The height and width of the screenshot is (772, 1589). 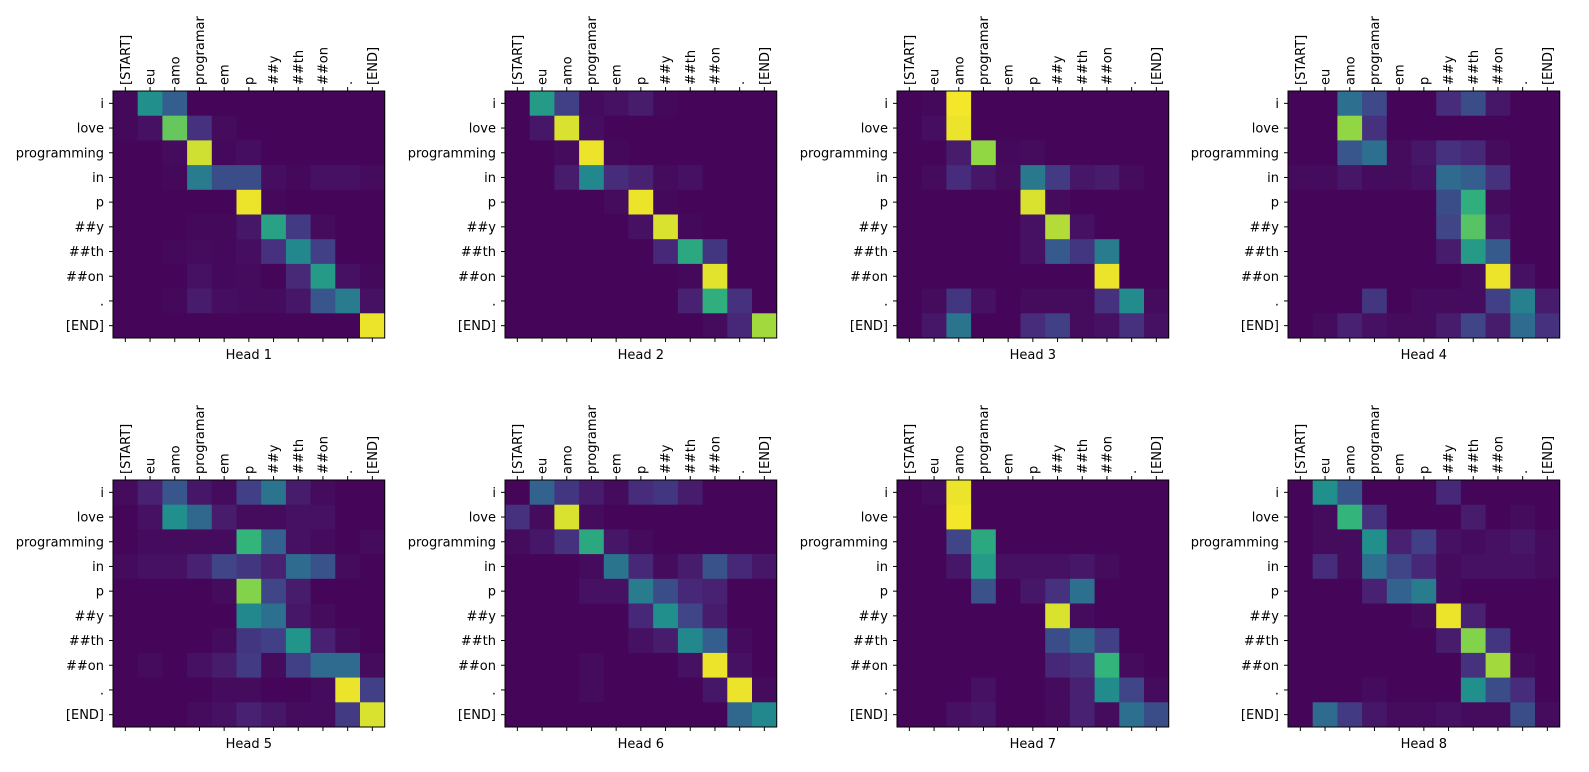 I want to click on y-tick-label: in, so click(x=490, y=178).